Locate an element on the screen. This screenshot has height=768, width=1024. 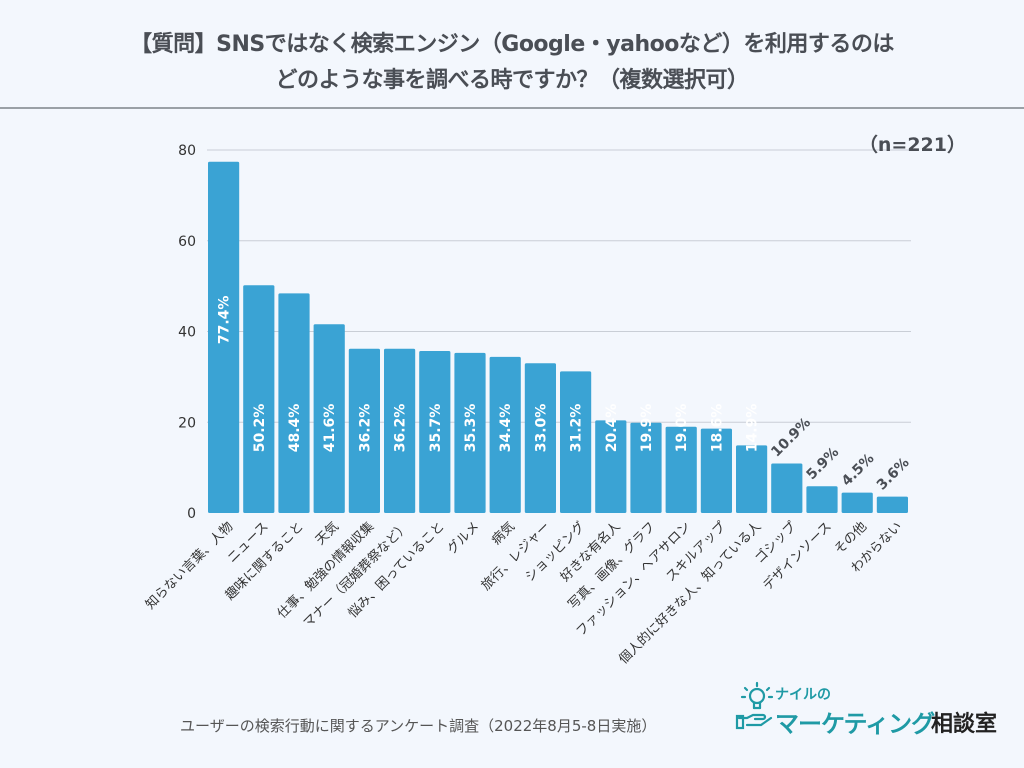
value-label: 31.2% is located at coordinates (577, 428).